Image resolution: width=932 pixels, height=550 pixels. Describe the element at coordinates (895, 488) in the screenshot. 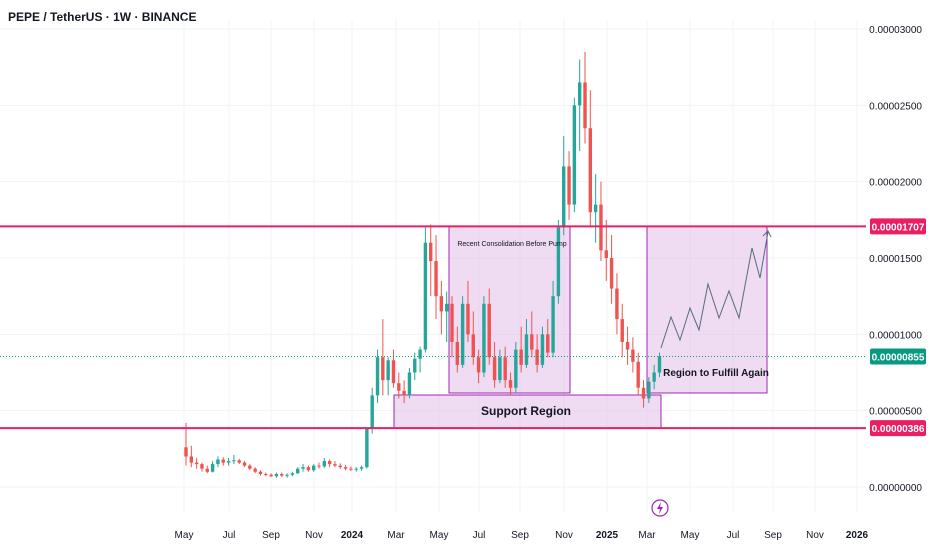

I see `y-tick-label: 0.00000000` at that location.